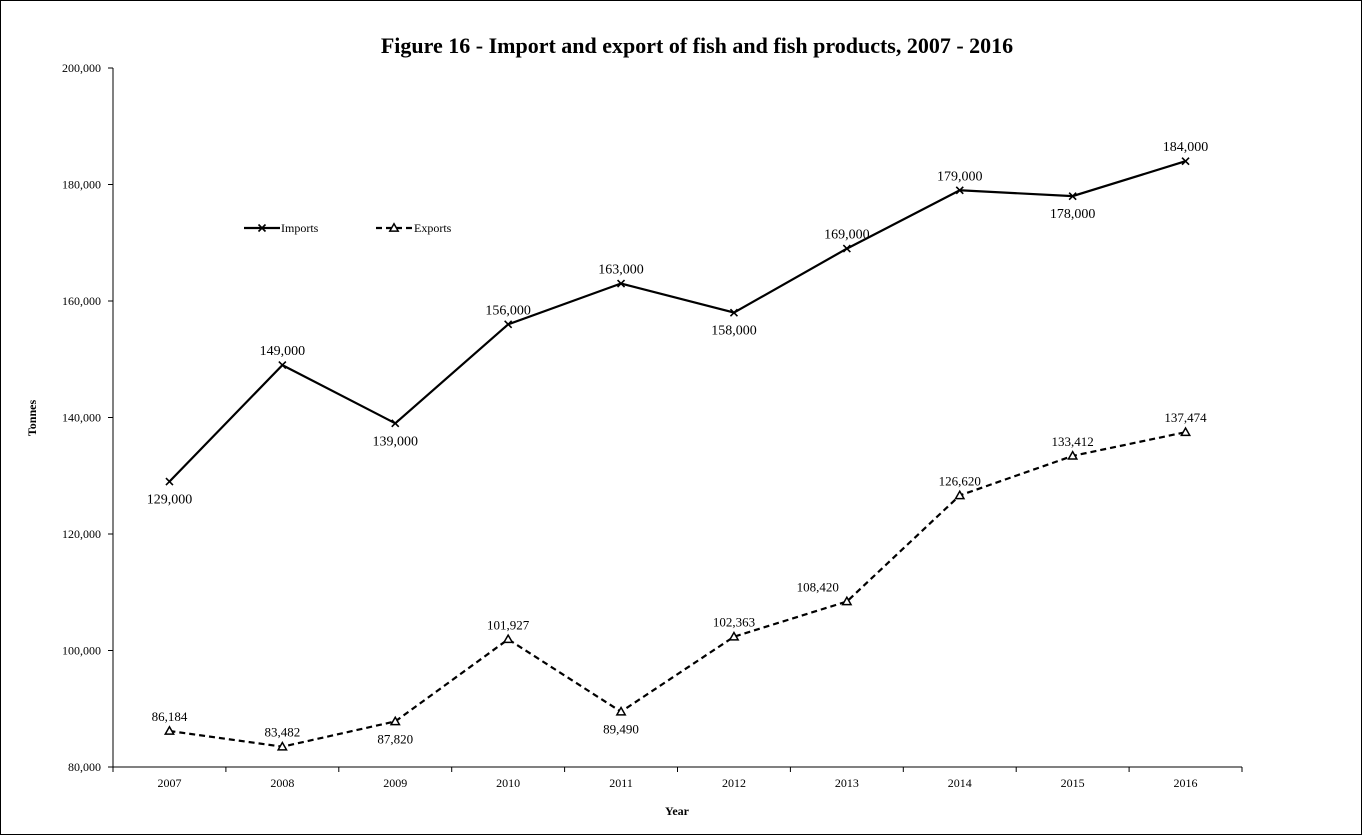 The width and height of the screenshot is (1362, 835). What do you see at coordinates (394, 227) in the screenshot?
I see `legend-marker-exports` at bounding box center [394, 227].